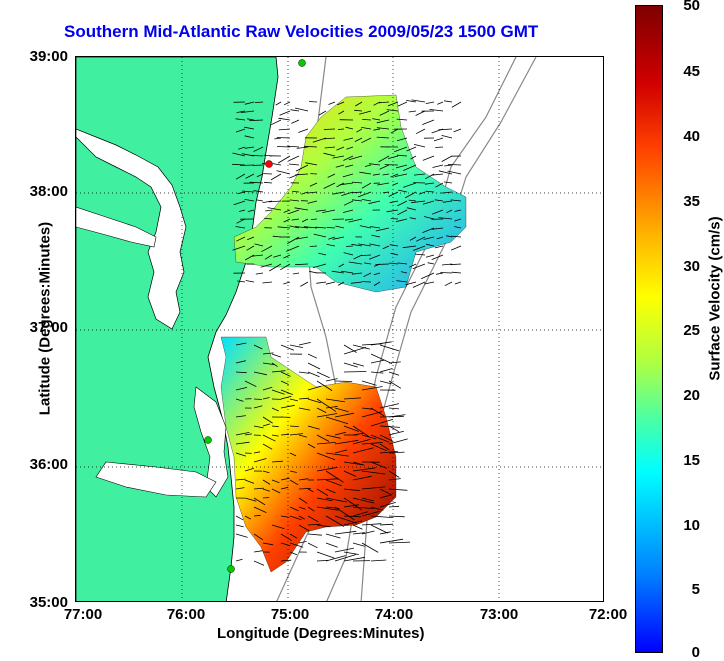 The image size is (724, 661). What do you see at coordinates (670, 330) in the screenshot?
I see `colorbar-tick-label: 25` at bounding box center [670, 330].